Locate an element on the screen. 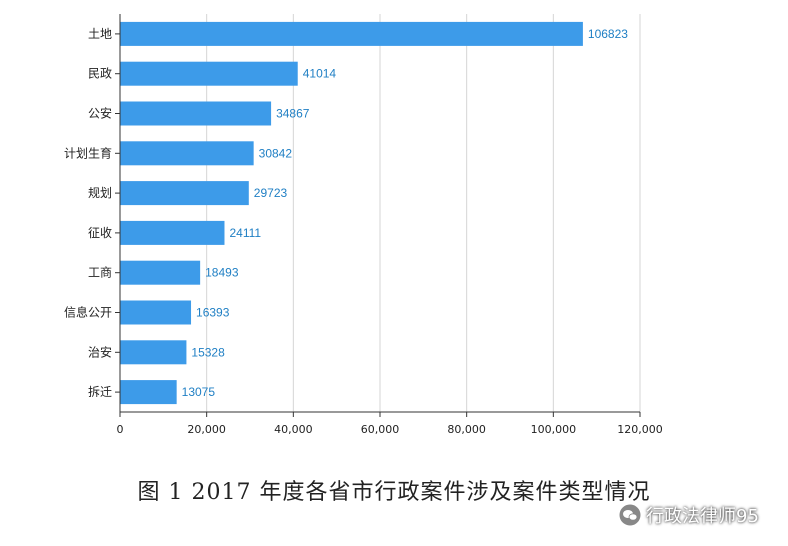  data-label: 15328 is located at coordinates (208, 352).